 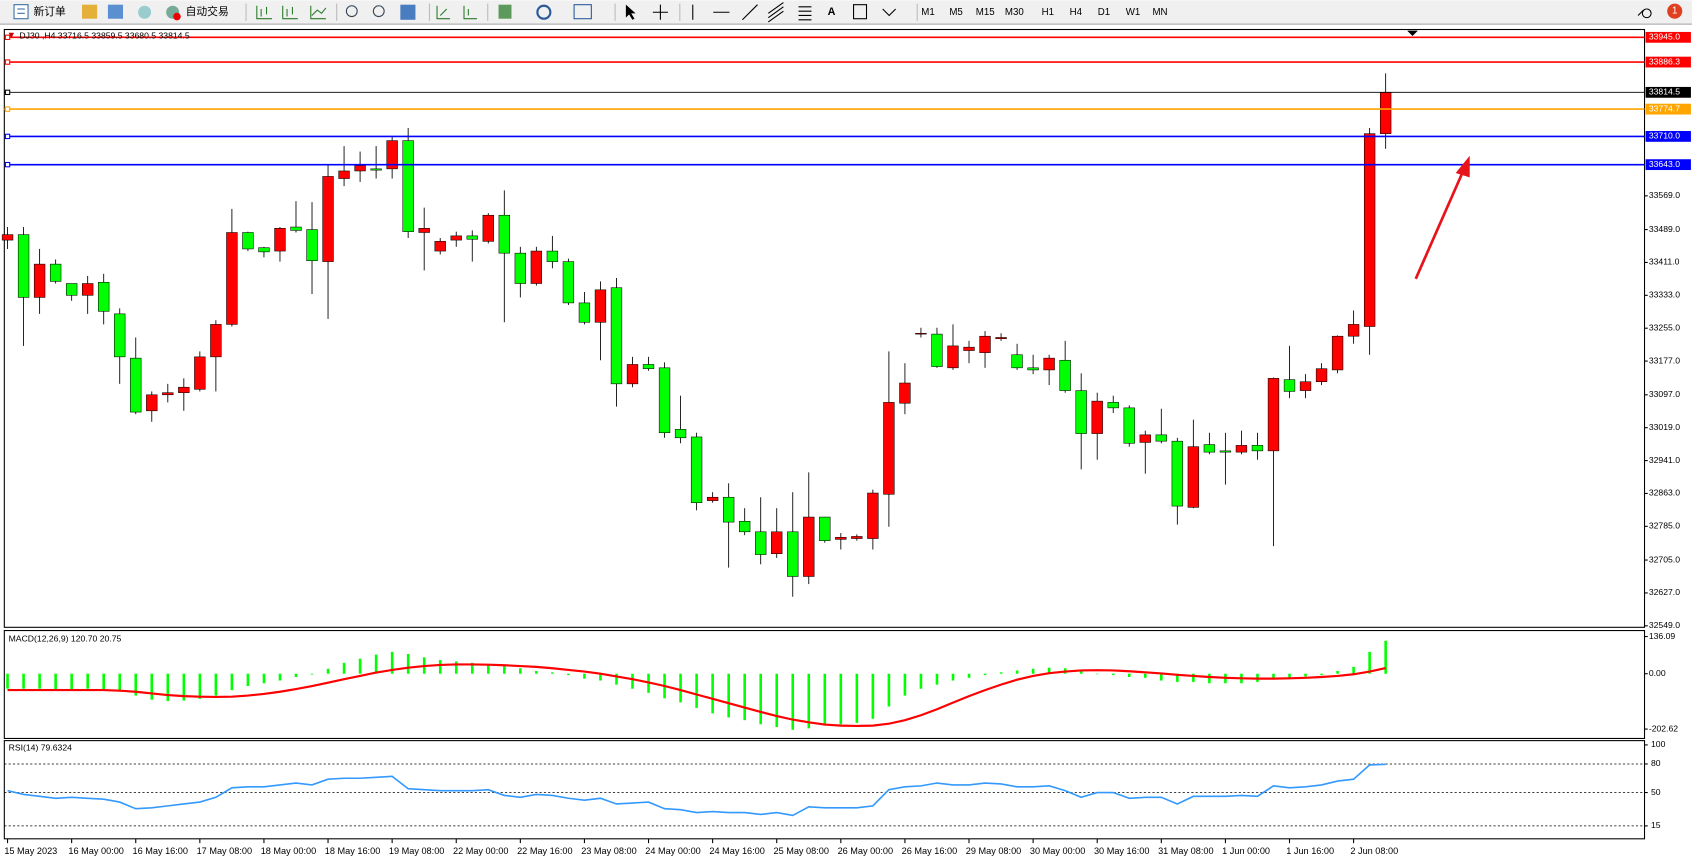 I want to click on timeframe-button: W1, so click(x=1133, y=12).